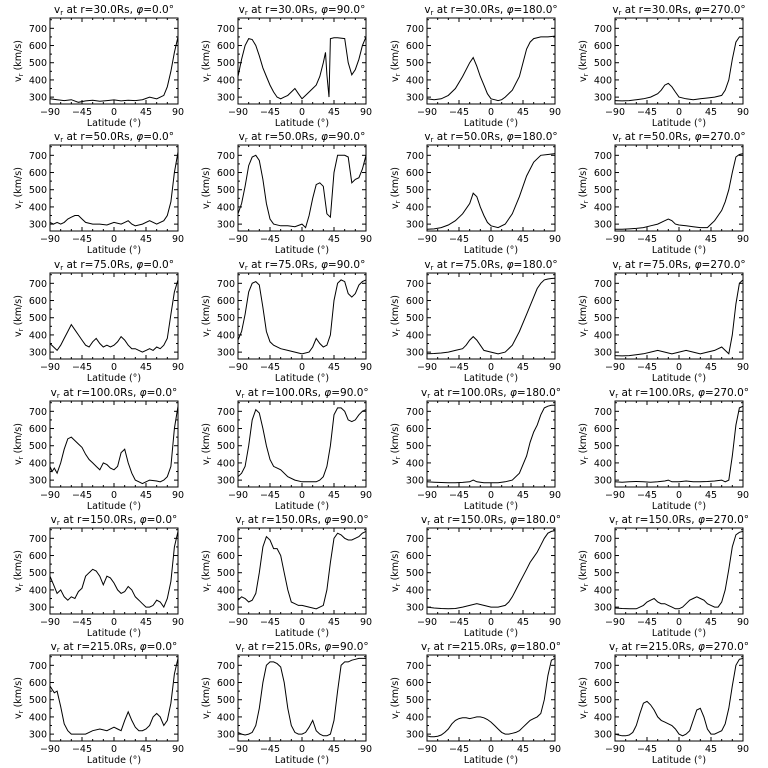  I want to click on panel-title: vr at r=75.0Rs, φ=270.0°, so click(678, 265).